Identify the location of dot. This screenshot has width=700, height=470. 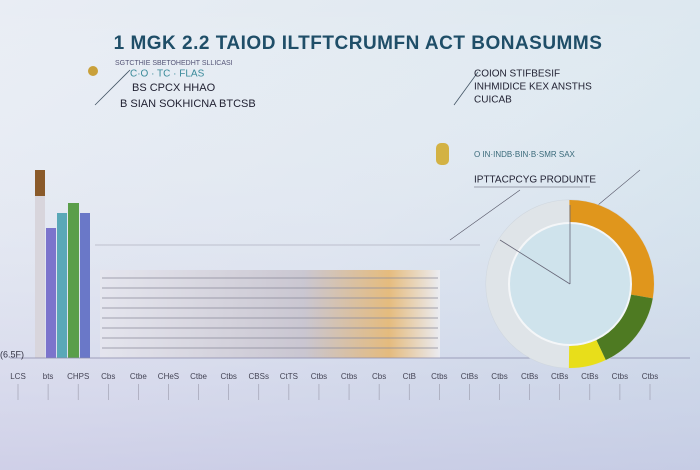
(93, 71).